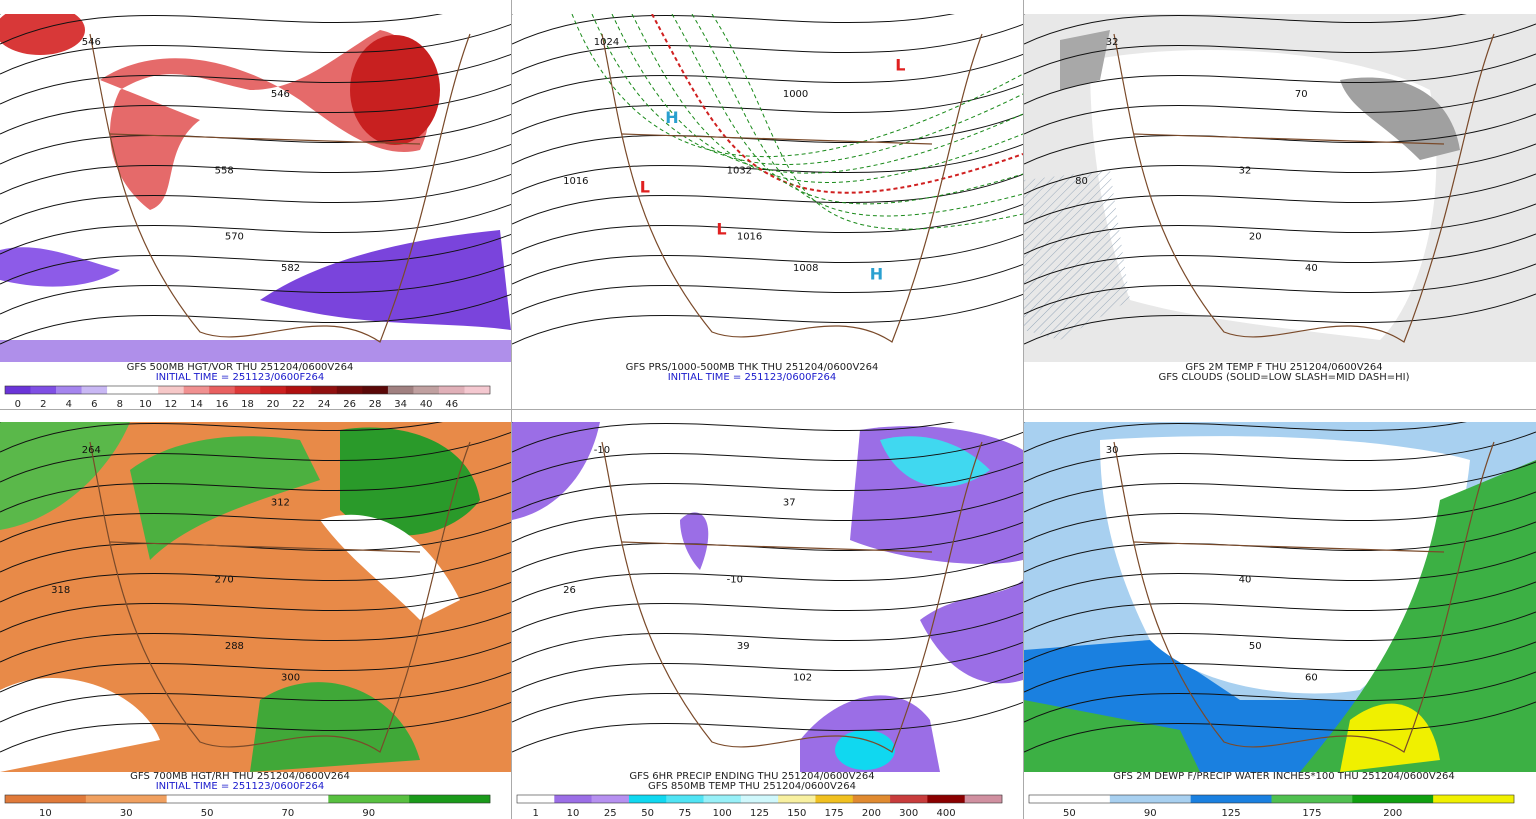 The image size is (1536, 819). I want to click on map-label: 1032, so click(739, 171).